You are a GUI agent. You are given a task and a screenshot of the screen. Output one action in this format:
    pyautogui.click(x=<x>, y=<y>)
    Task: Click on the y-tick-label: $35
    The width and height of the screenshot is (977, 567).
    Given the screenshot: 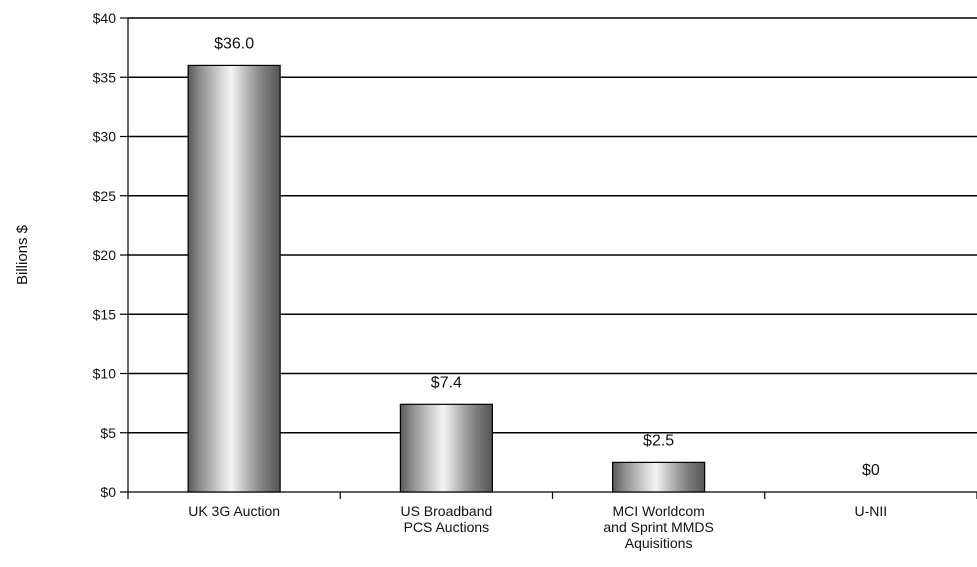 What is the action you would take?
    pyautogui.click(x=105, y=77)
    